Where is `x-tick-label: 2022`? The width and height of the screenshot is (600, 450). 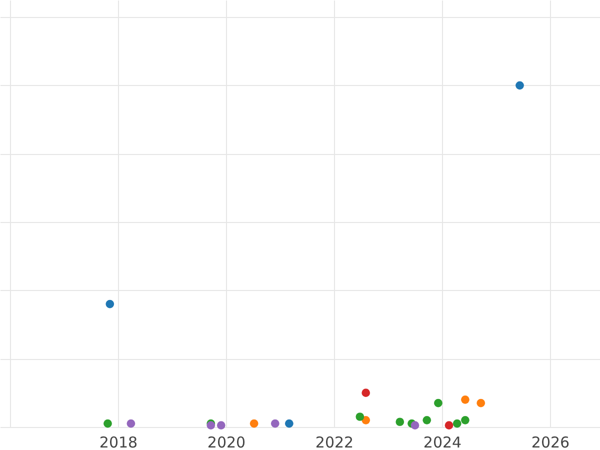
x-tick-label: 2022 is located at coordinates (334, 442).